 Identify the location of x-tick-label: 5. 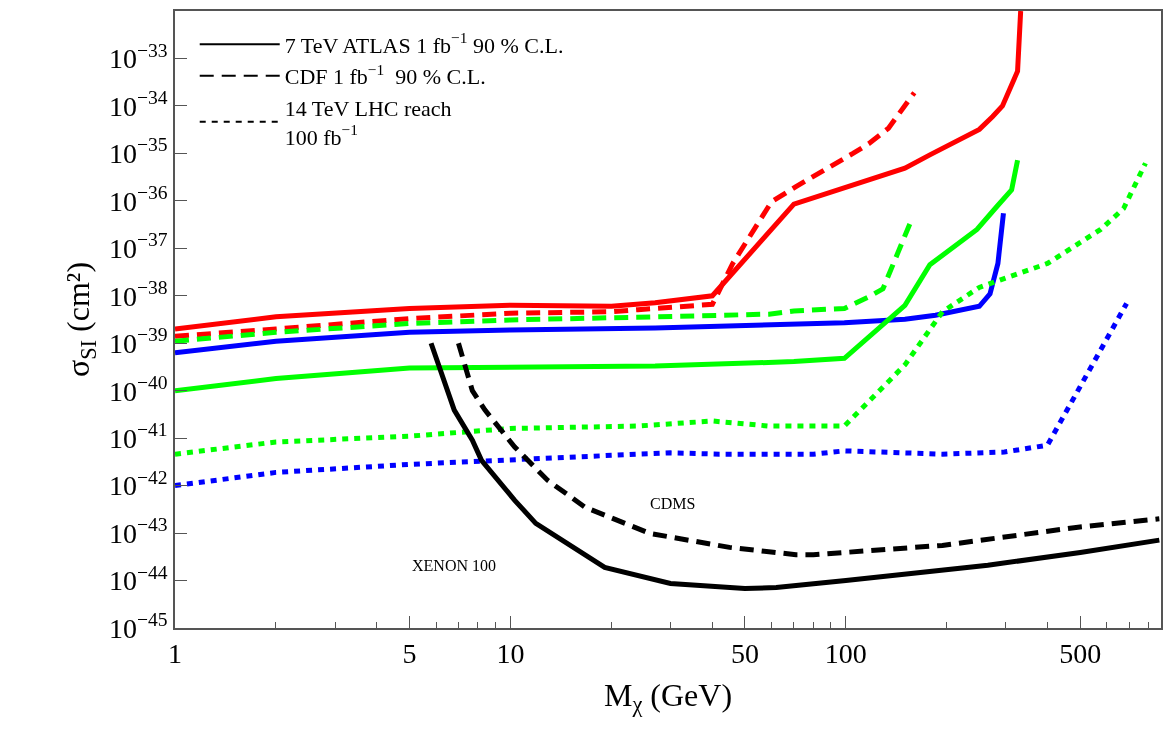
(409, 654).